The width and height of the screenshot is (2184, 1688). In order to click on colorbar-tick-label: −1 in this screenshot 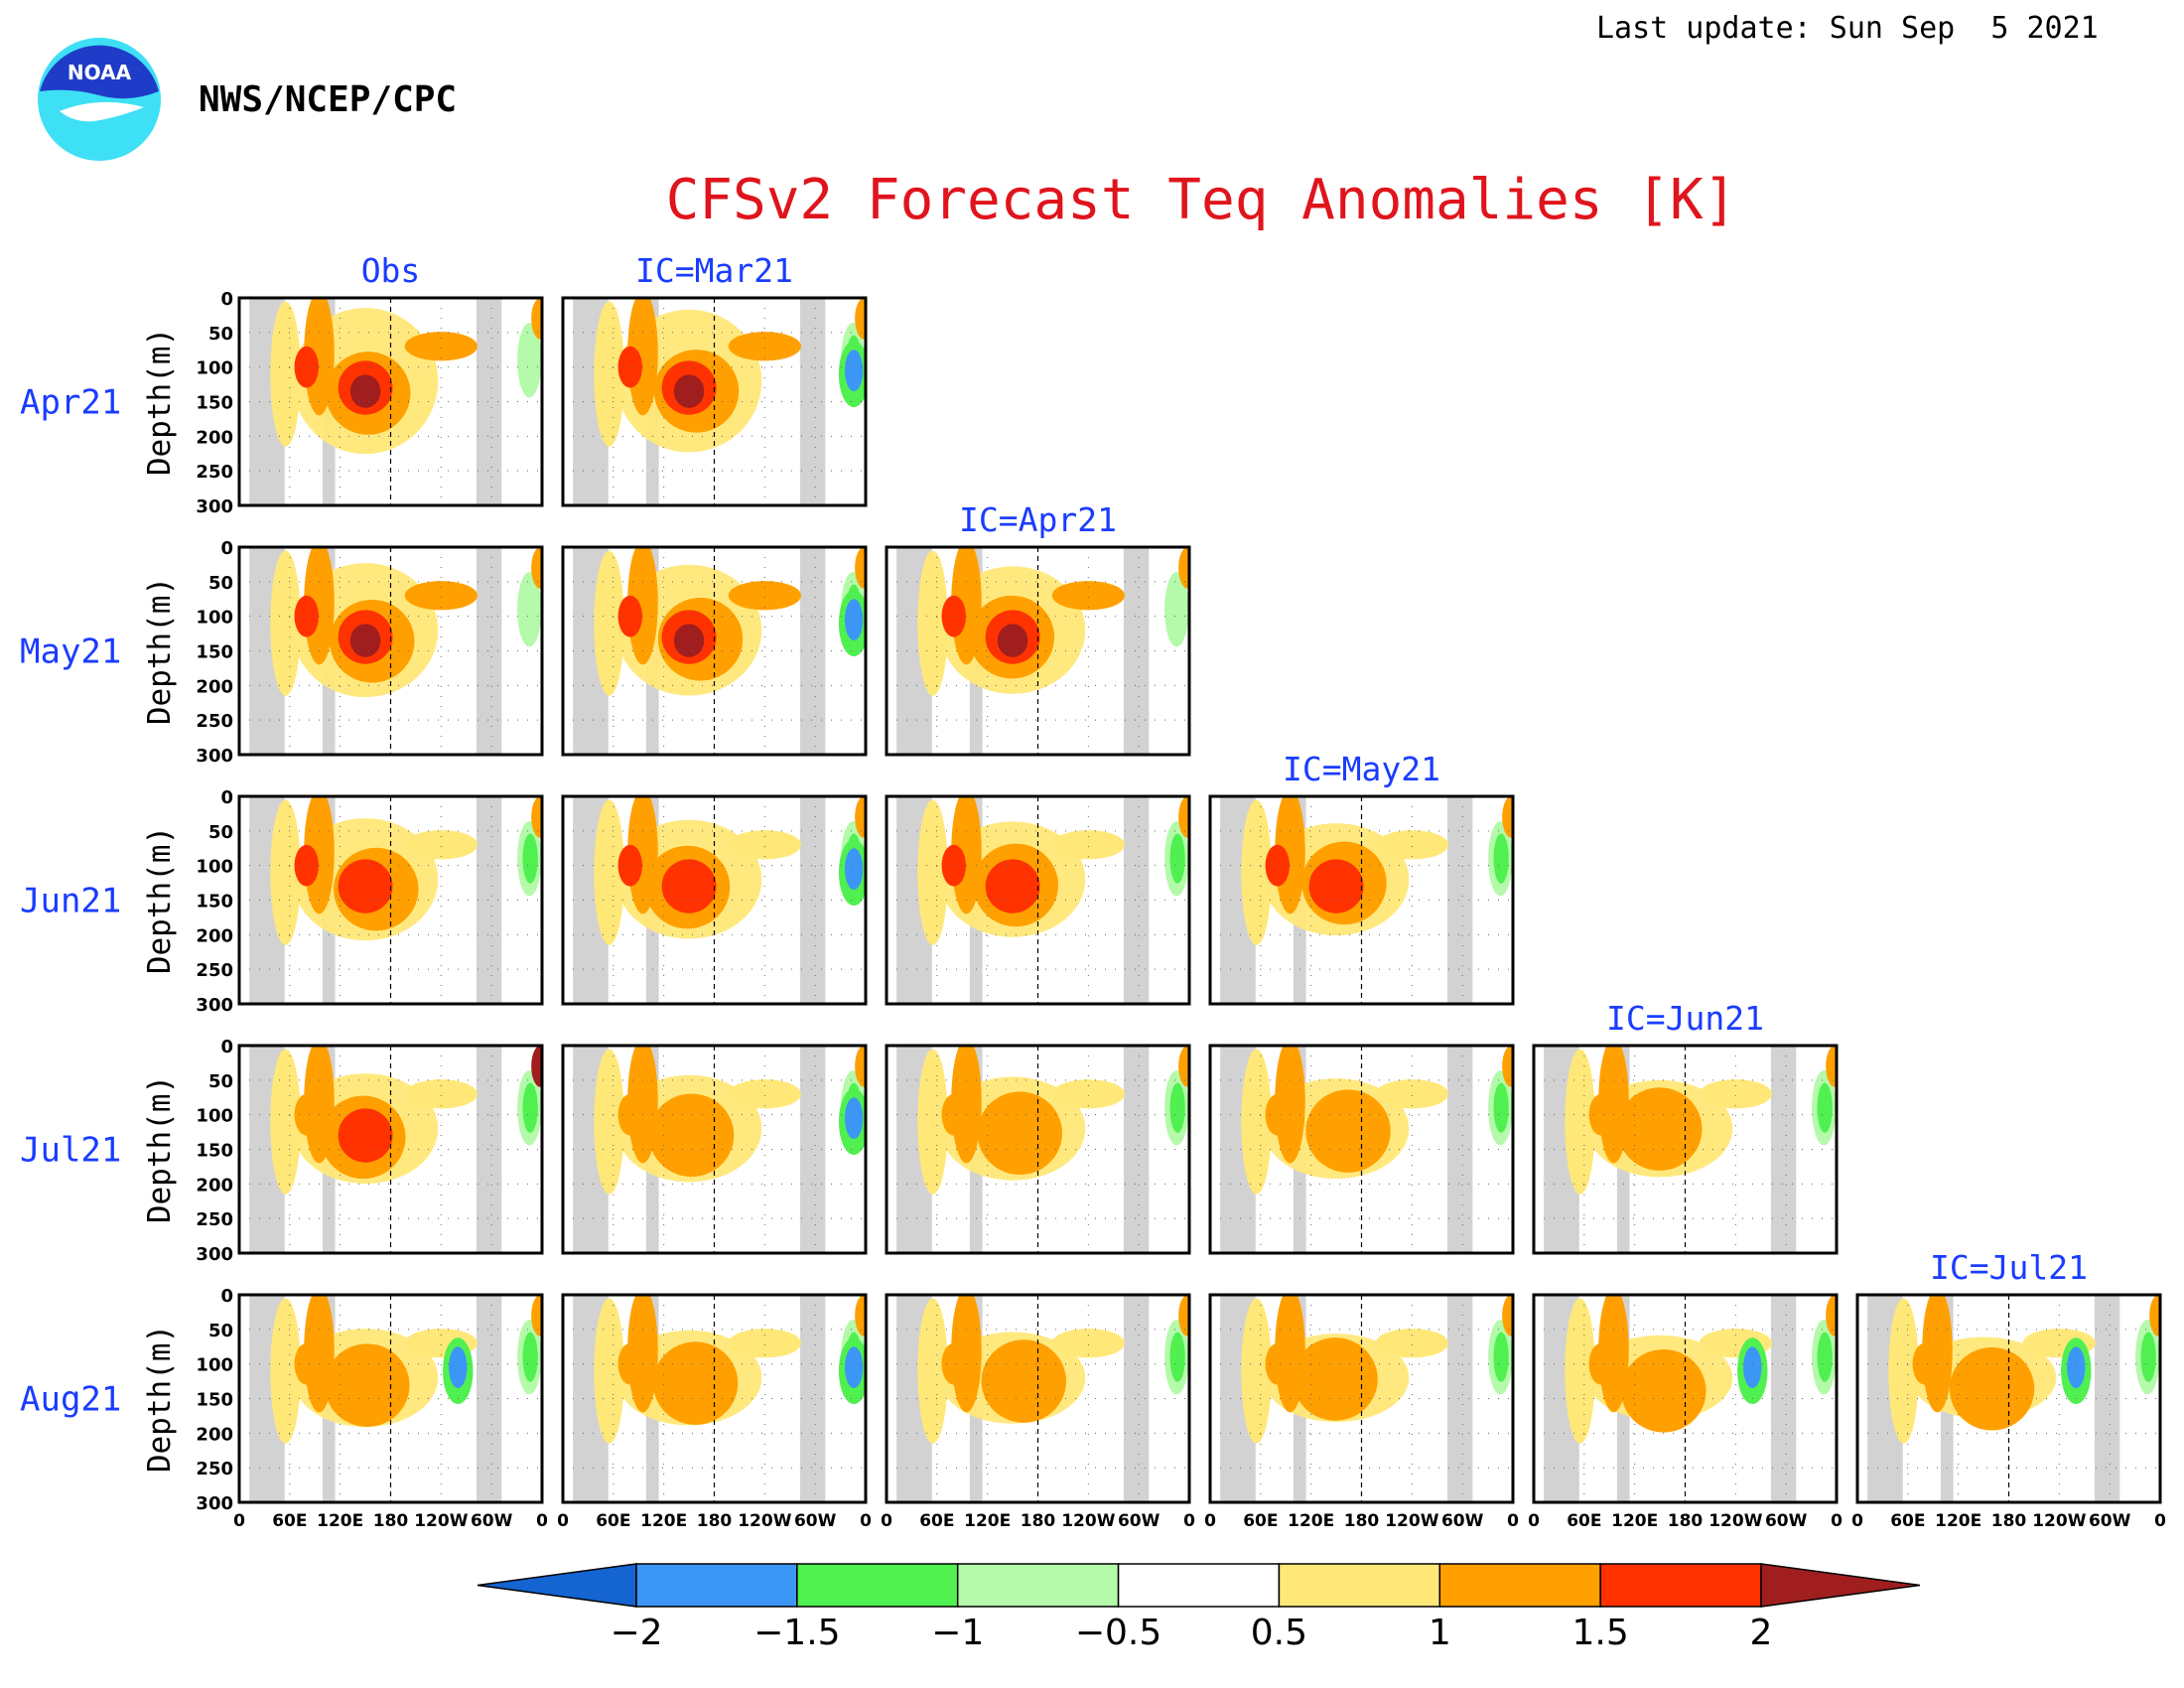, I will do `click(957, 1633)`.